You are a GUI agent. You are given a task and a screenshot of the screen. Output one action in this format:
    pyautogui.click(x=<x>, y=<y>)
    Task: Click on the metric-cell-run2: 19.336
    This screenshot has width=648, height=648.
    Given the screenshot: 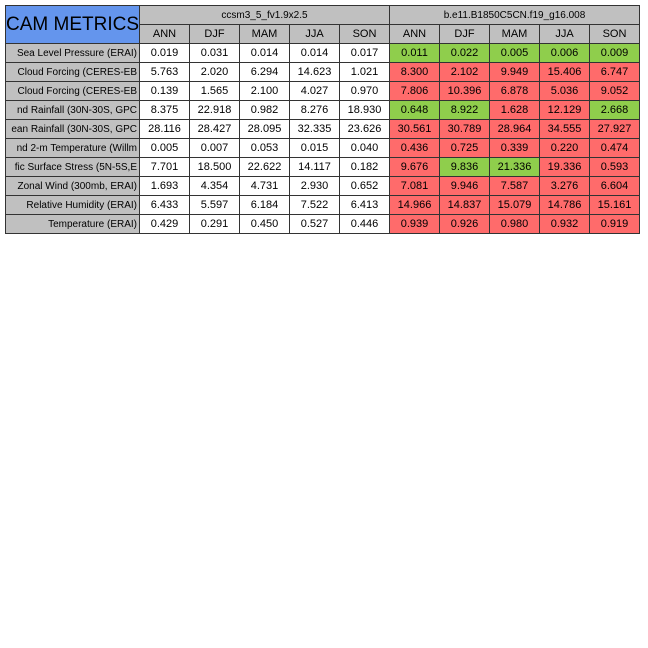 What is the action you would take?
    pyautogui.click(x=564, y=167)
    